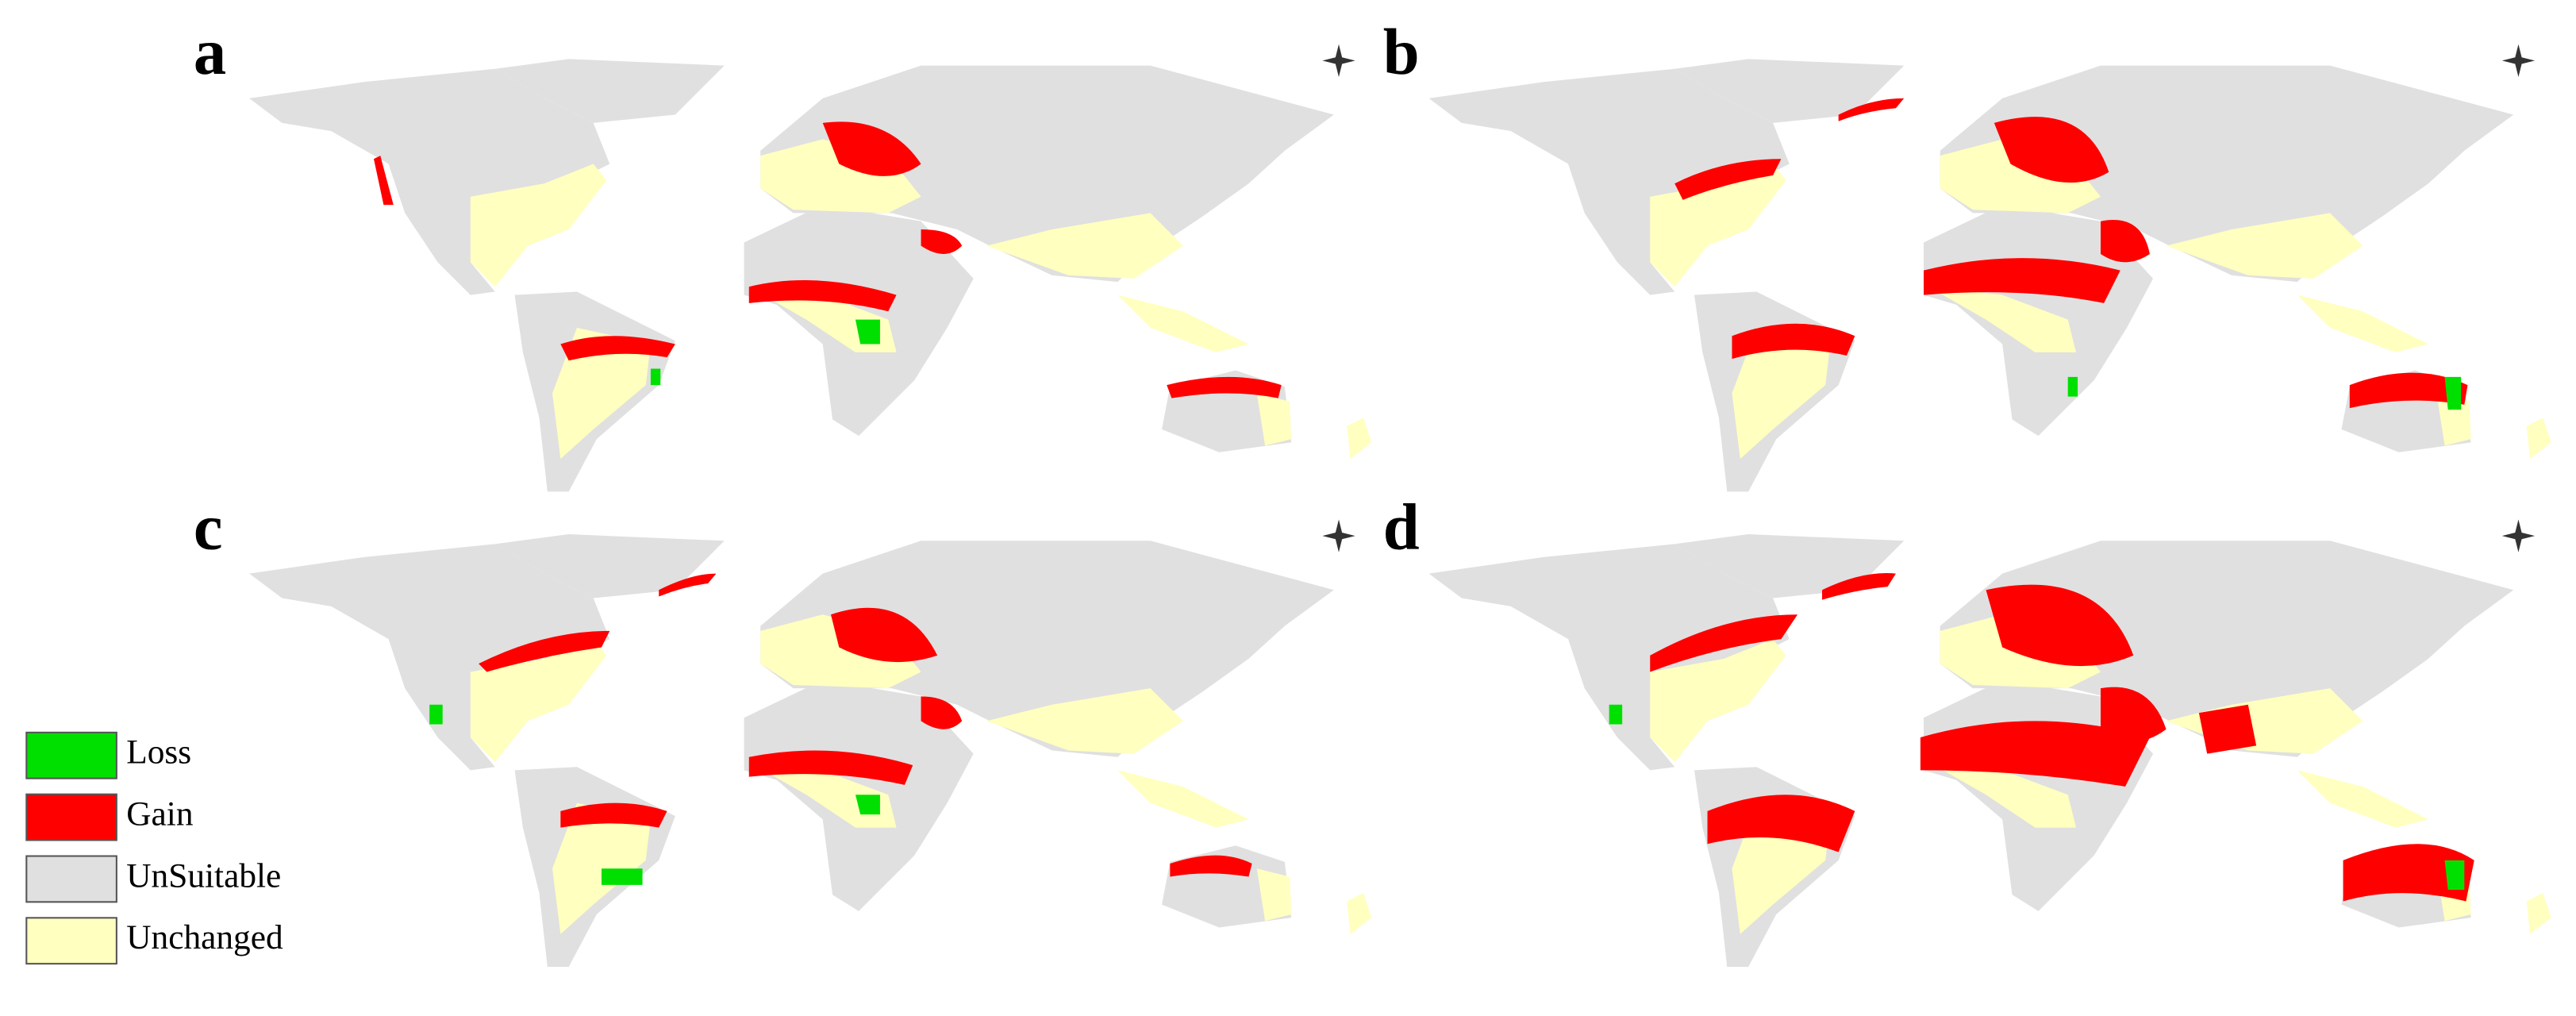 The image size is (2576, 1016). Describe the element at coordinates (204, 875) in the screenshot. I see `legend-label: UnSuitable` at that location.